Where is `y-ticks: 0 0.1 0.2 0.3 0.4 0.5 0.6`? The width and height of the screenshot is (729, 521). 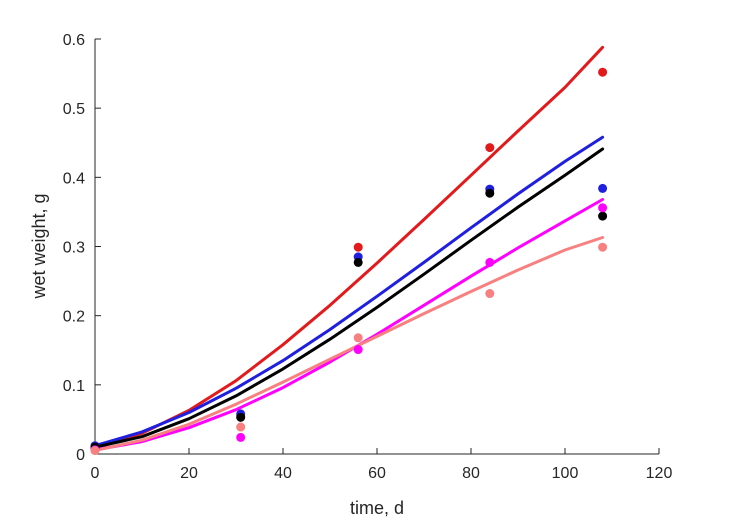 y-ticks: 0 0.1 0.2 0.3 0.4 0.5 0.6 is located at coordinates (82, 248).